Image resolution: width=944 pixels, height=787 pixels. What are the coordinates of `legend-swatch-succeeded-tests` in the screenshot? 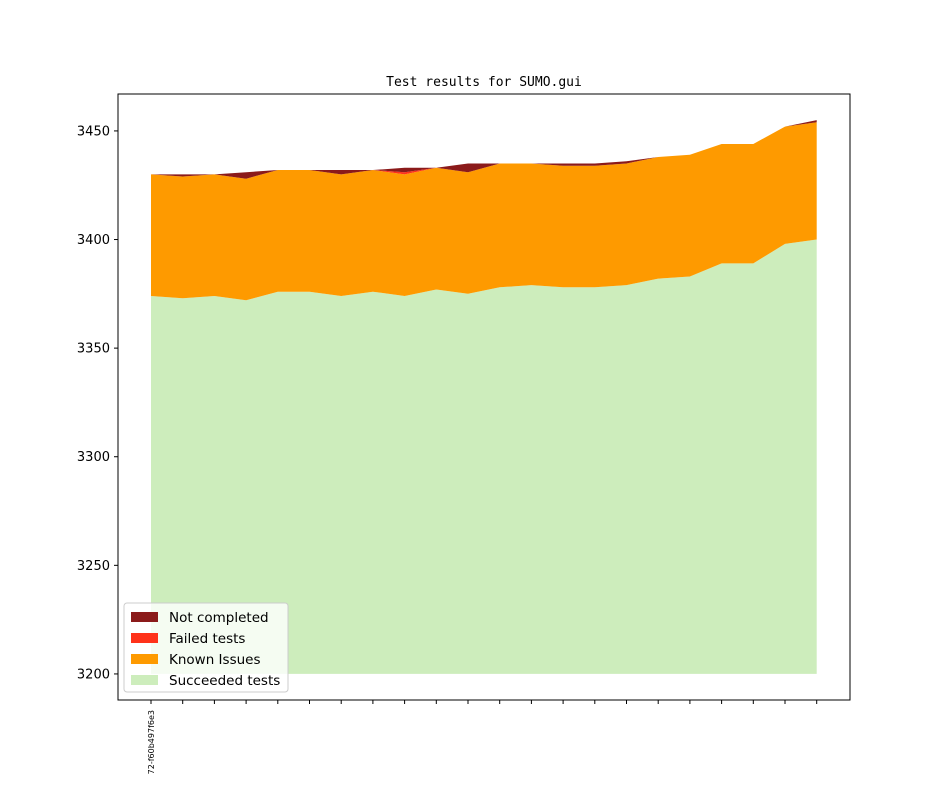 It's located at (144, 680).